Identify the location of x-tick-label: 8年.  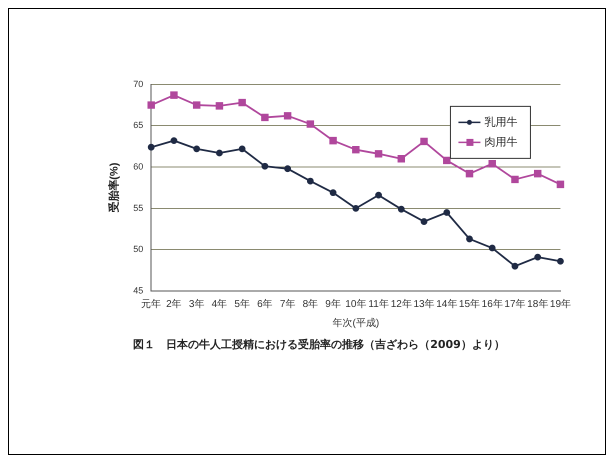
(310, 304).